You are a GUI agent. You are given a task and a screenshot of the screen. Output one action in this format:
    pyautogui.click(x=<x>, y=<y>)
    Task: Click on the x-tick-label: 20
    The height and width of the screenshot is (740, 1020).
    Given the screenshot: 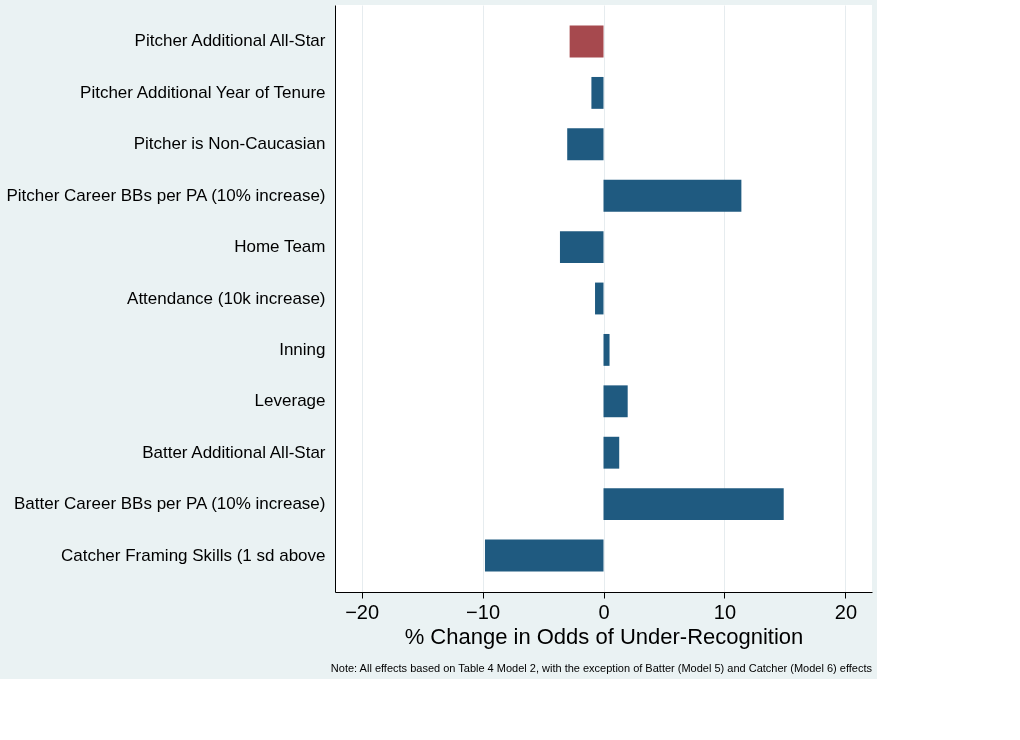 What is the action you would take?
    pyautogui.click(x=846, y=611)
    